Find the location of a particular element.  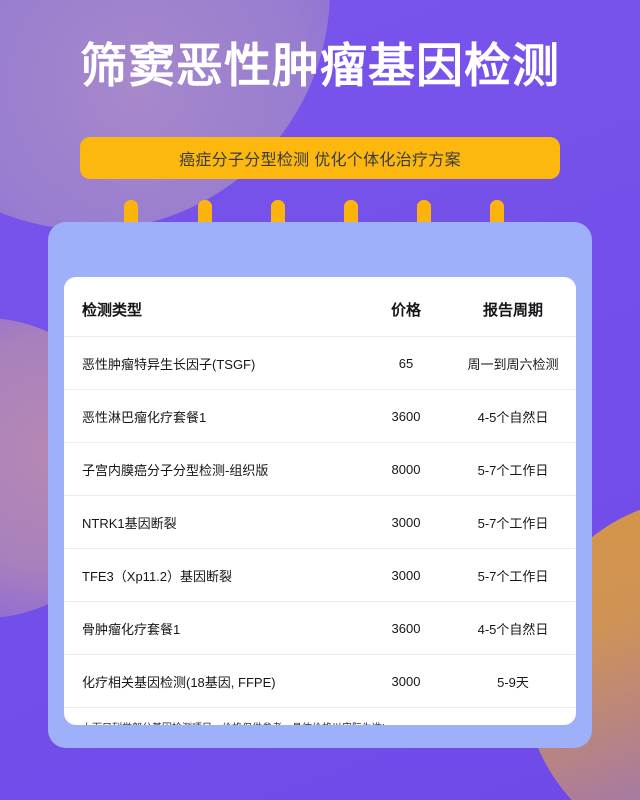

table-row: 恶性淋巴瘤化疗套餐1 3600 4-5个自然日 is located at coordinates (320, 416).